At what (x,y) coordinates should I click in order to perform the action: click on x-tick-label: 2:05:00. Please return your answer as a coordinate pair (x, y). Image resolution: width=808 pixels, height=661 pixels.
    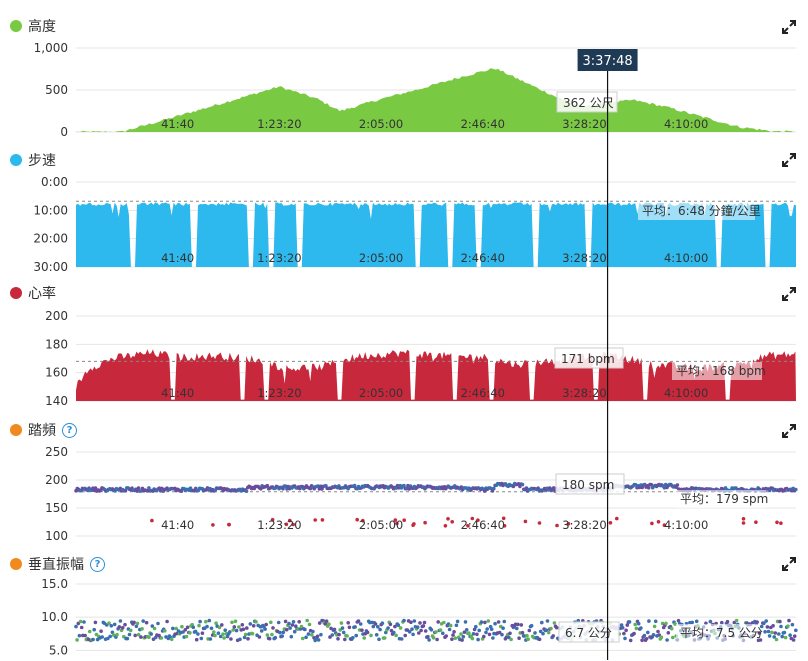
    Looking at the image, I should click on (381, 124).